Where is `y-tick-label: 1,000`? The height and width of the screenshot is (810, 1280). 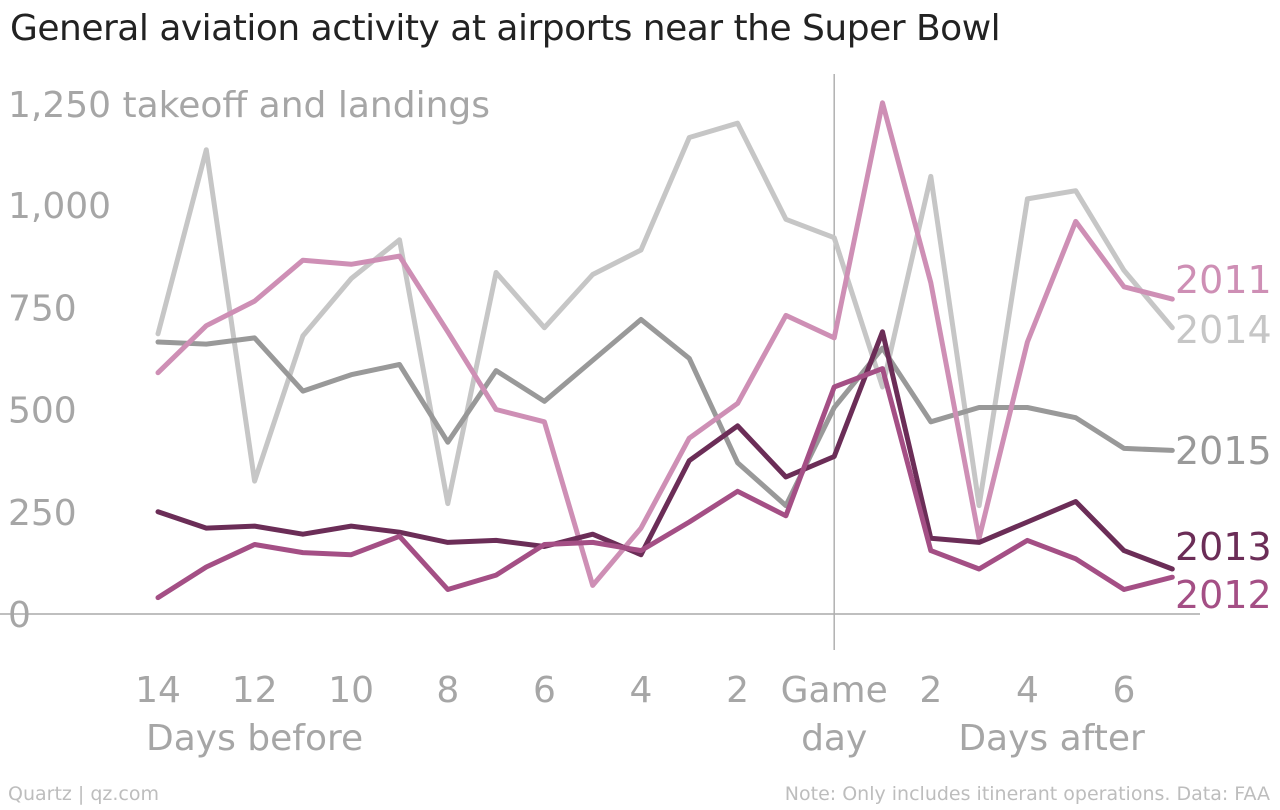
y-tick-label: 1,000 is located at coordinates (59, 206).